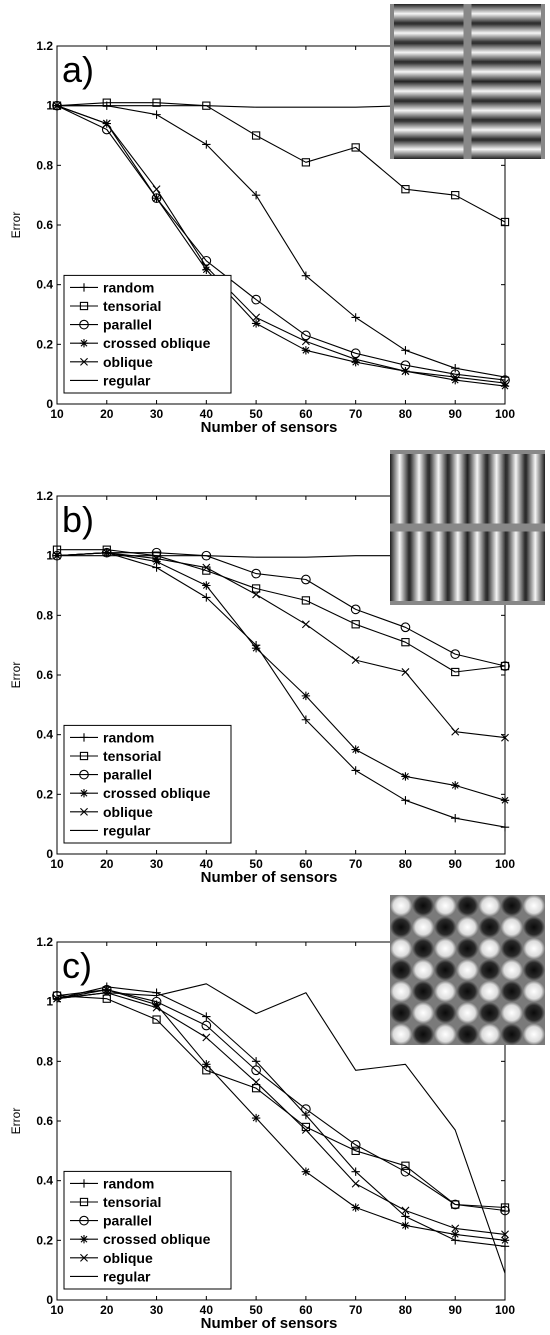 The height and width of the screenshot is (1335, 550). I want to click on x-tick-label: 80, so click(406, 1310).